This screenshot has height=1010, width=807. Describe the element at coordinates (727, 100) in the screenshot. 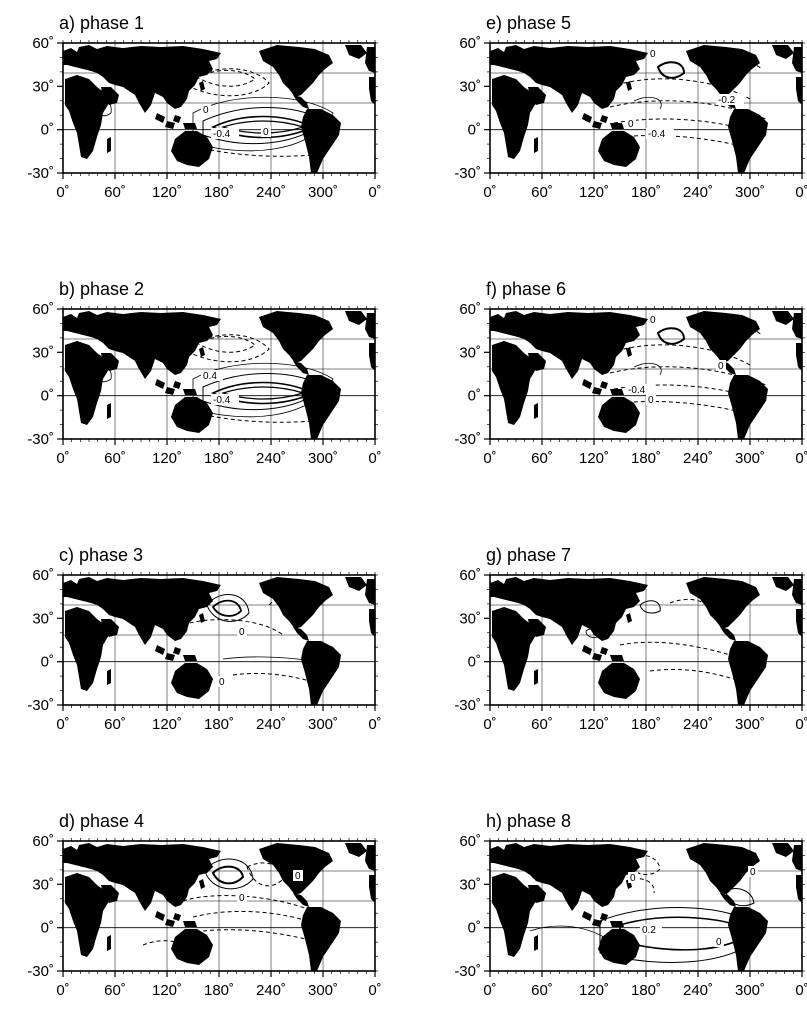

I see `contour-label: -0.2` at that location.